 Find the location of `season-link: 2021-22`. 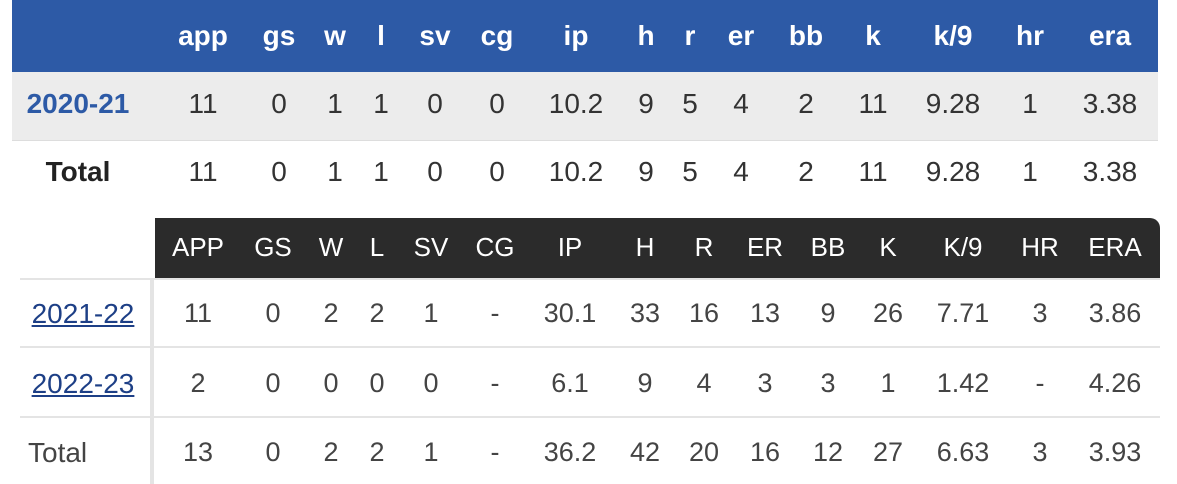

season-link: 2021-22 is located at coordinates (83, 313).